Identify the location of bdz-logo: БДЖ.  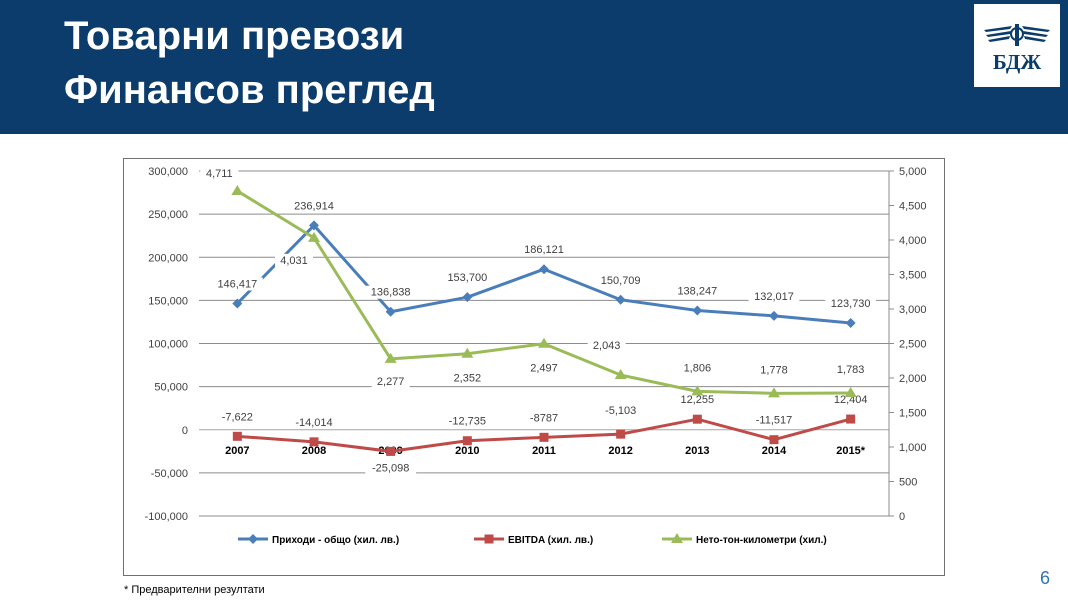
(1017, 45).